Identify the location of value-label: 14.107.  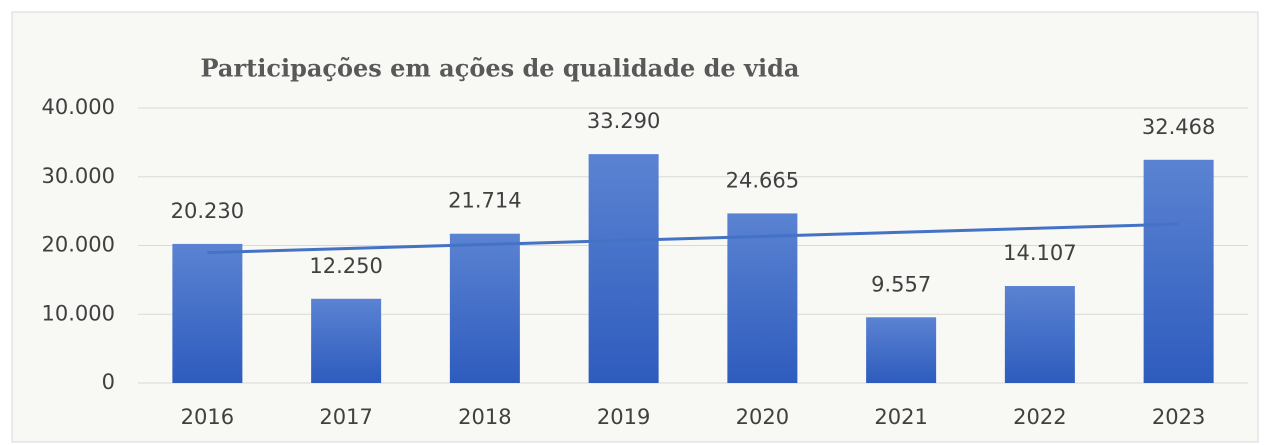
(1039, 253).